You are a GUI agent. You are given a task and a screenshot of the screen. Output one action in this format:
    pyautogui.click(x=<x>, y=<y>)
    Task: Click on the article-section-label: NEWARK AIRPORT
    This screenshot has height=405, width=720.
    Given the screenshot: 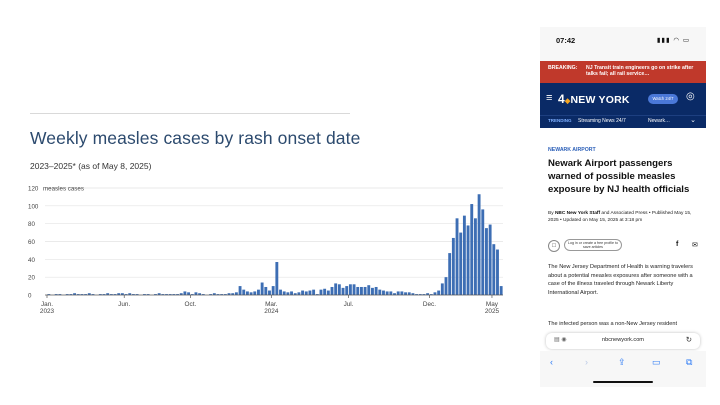 What is the action you would take?
    pyautogui.click(x=572, y=150)
    